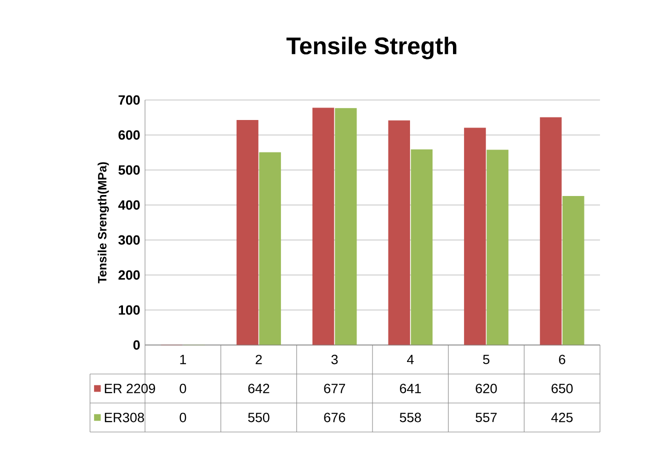  What do you see at coordinates (562, 359) in the screenshot?
I see `x-tick-label: 6` at bounding box center [562, 359].